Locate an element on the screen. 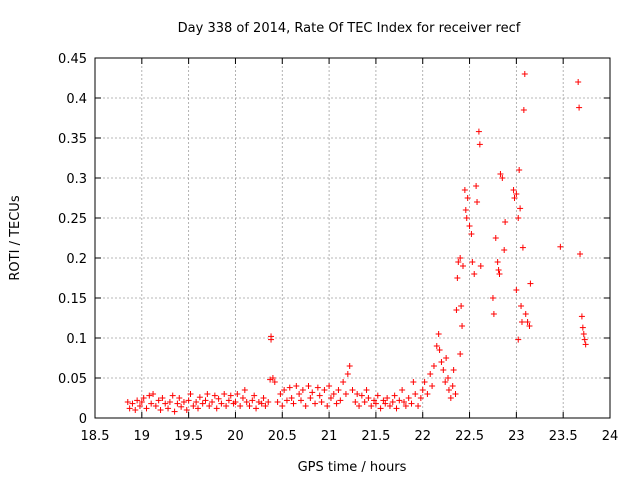 The image size is (640, 480). x-tick-label: 23.5 is located at coordinates (563, 436).